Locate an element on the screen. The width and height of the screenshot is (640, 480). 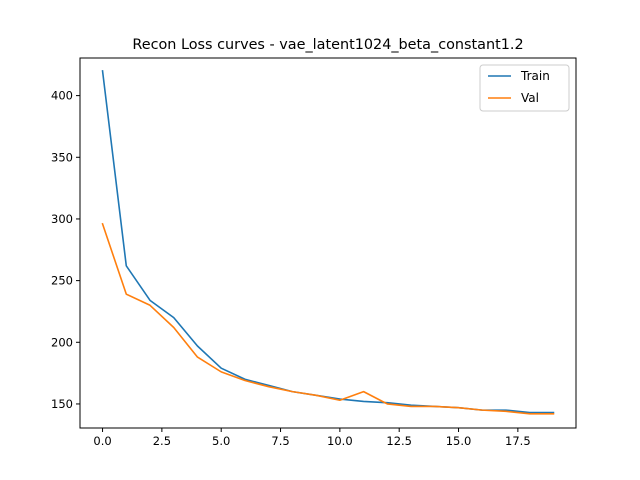
y-tick-label: 150 is located at coordinates (62, 404).